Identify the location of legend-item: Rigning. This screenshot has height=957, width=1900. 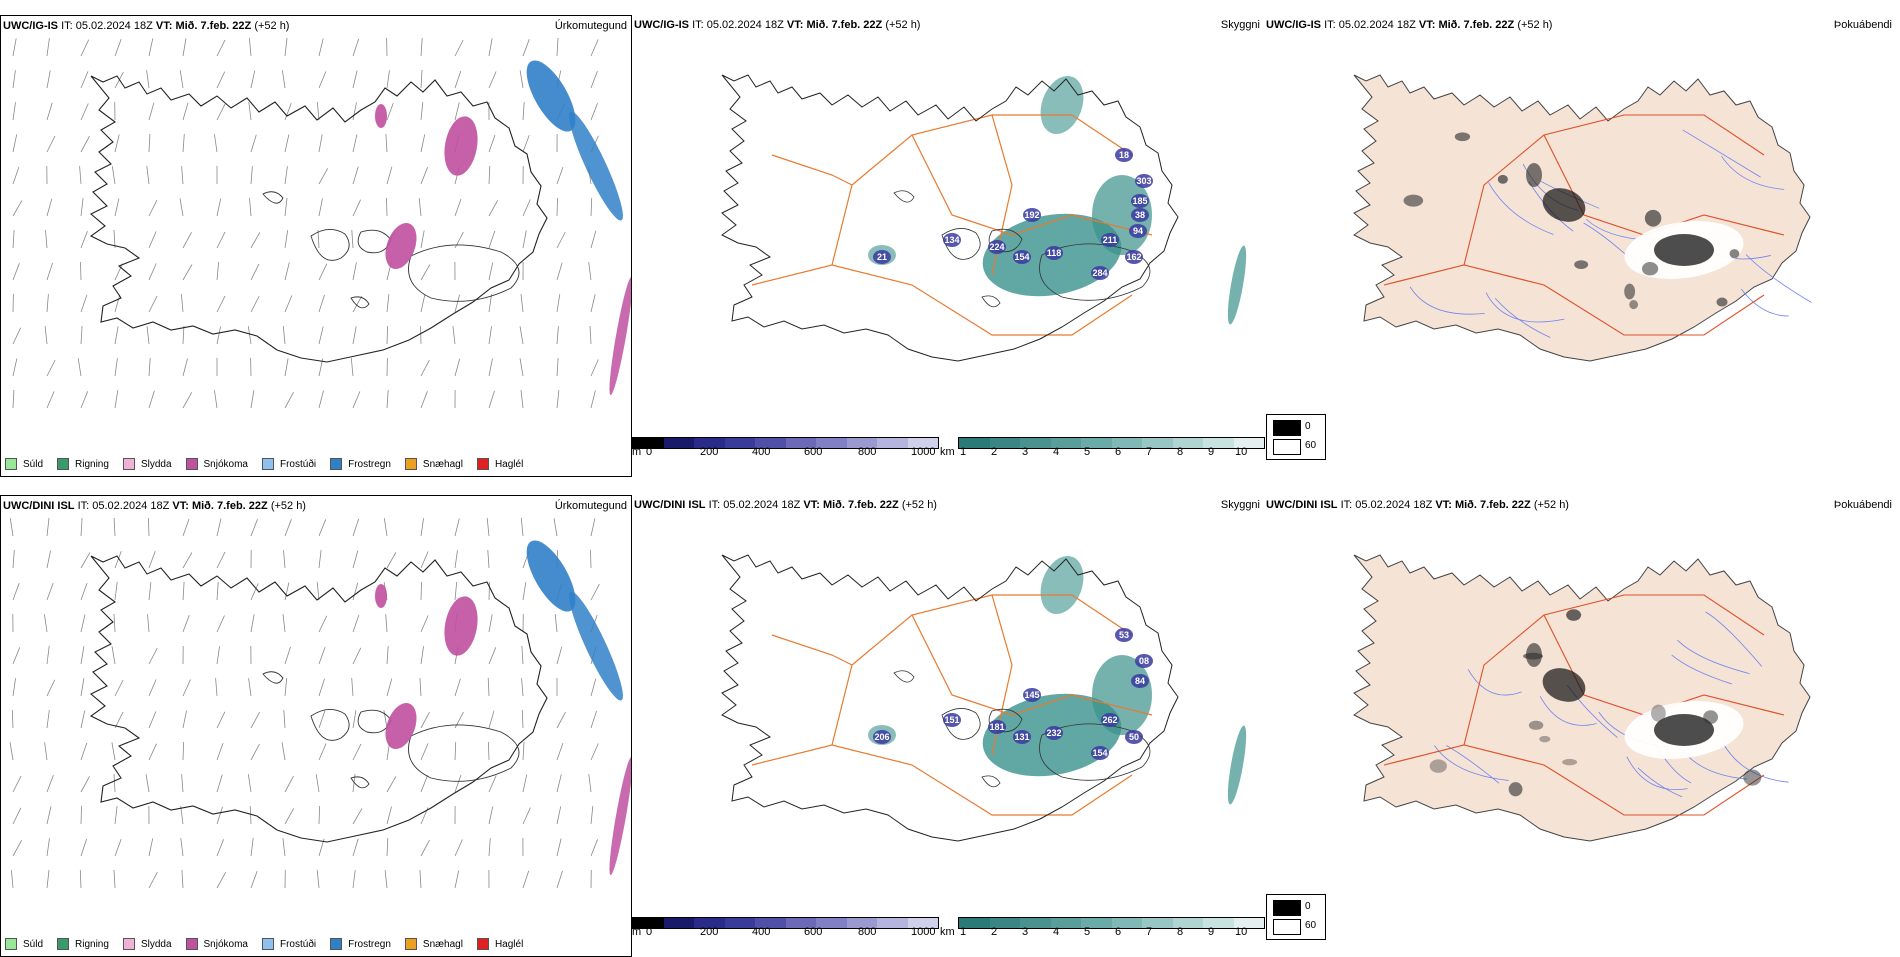
(83, 944).